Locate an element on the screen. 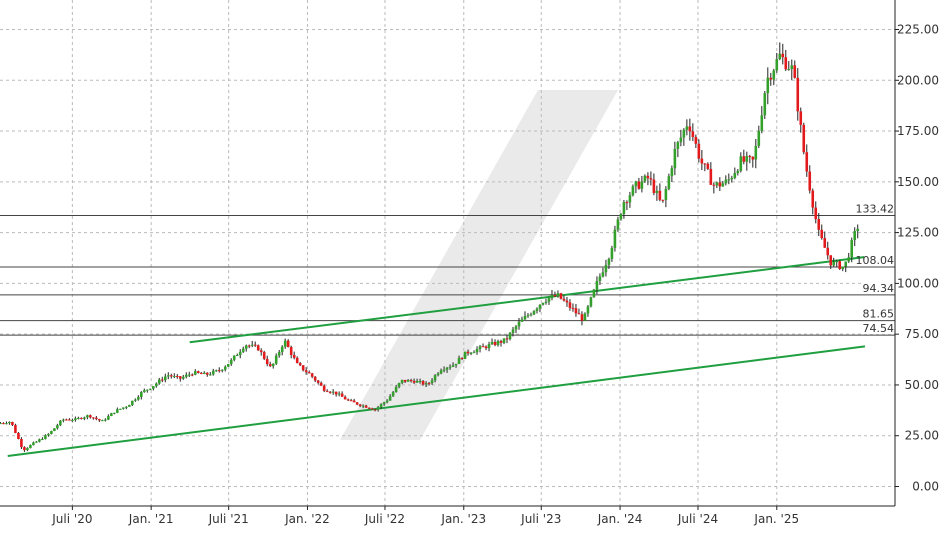 The width and height of the screenshot is (948, 534). y-tick-label: 125.00 is located at coordinates (918, 233).